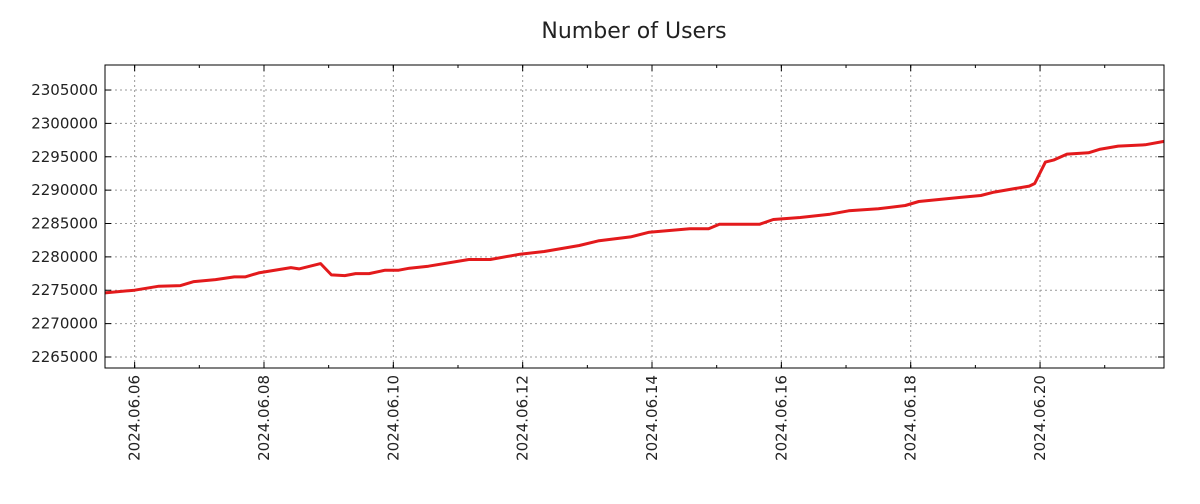  What do you see at coordinates (64, 190) in the screenshot?
I see `y-tick-label: 2290000` at bounding box center [64, 190].